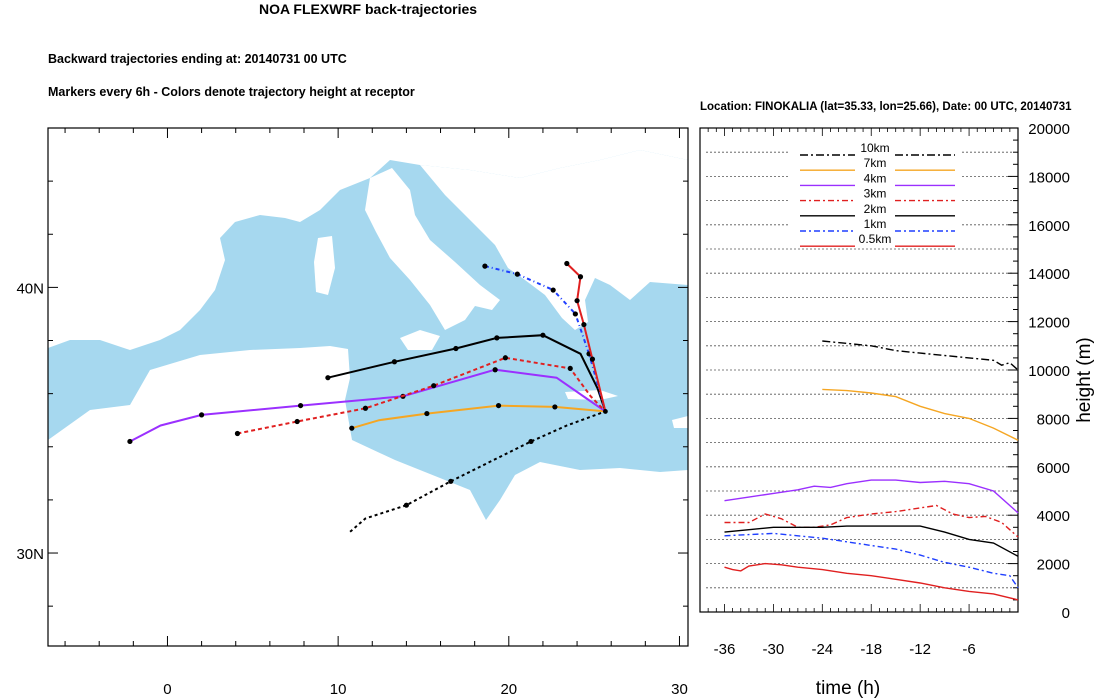 The width and height of the screenshot is (1100, 700). I want to click on profile-xtick-label: -36, so click(725, 649).